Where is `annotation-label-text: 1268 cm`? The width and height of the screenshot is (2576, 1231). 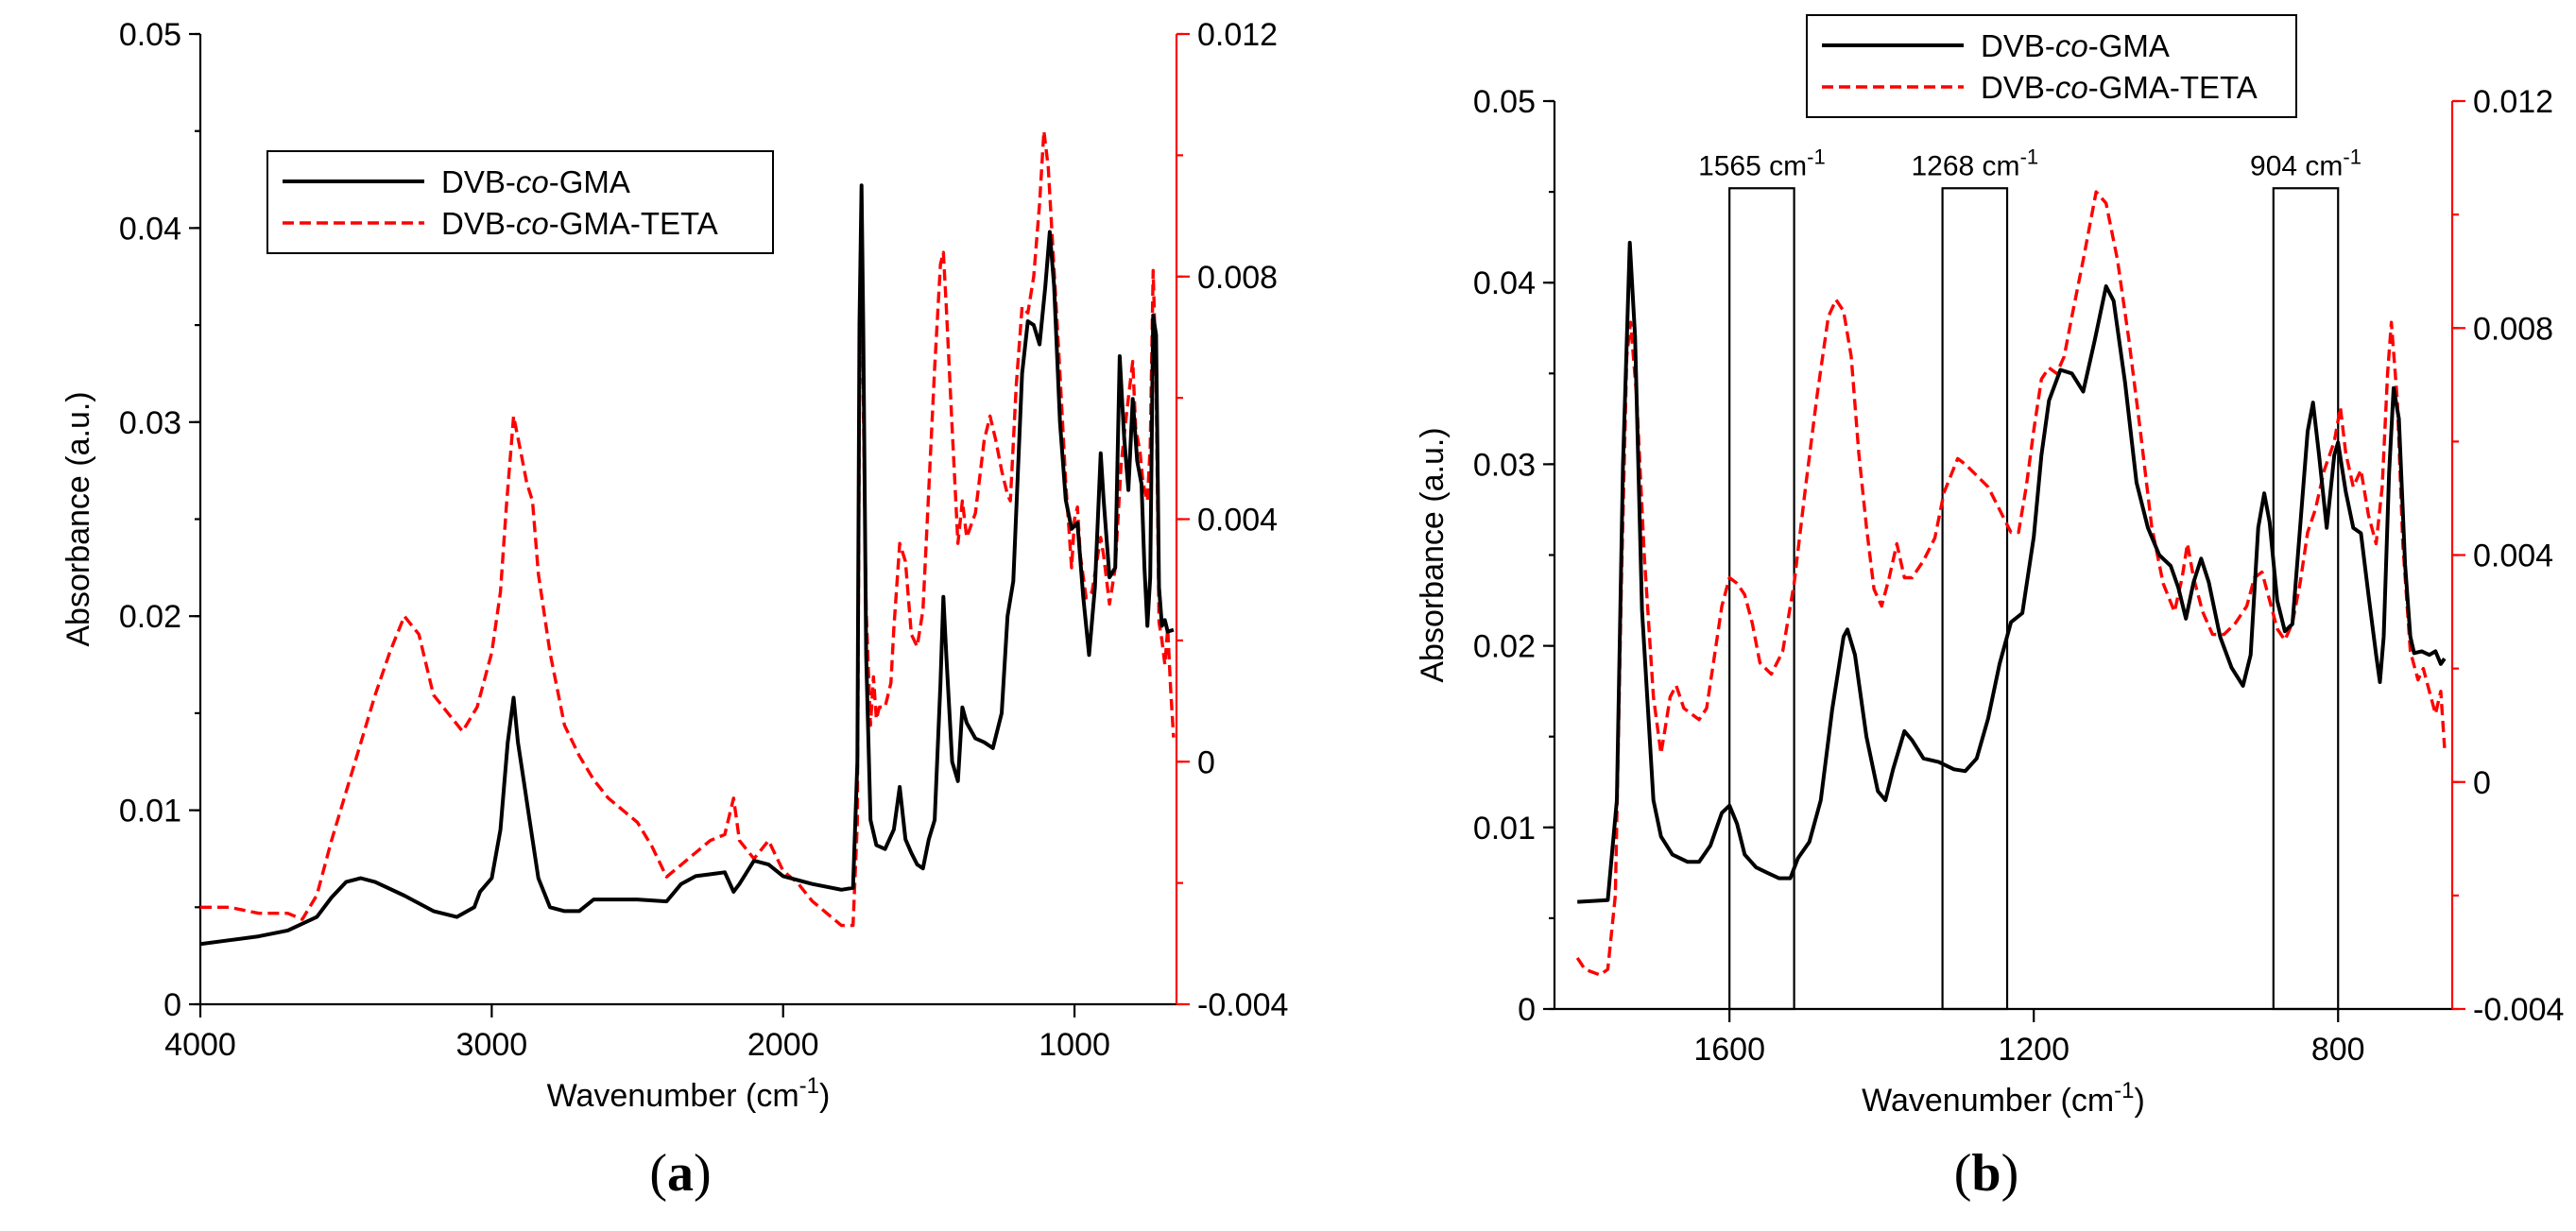
annotation-label-text: 1268 cm is located at coordinates (1965, 165).